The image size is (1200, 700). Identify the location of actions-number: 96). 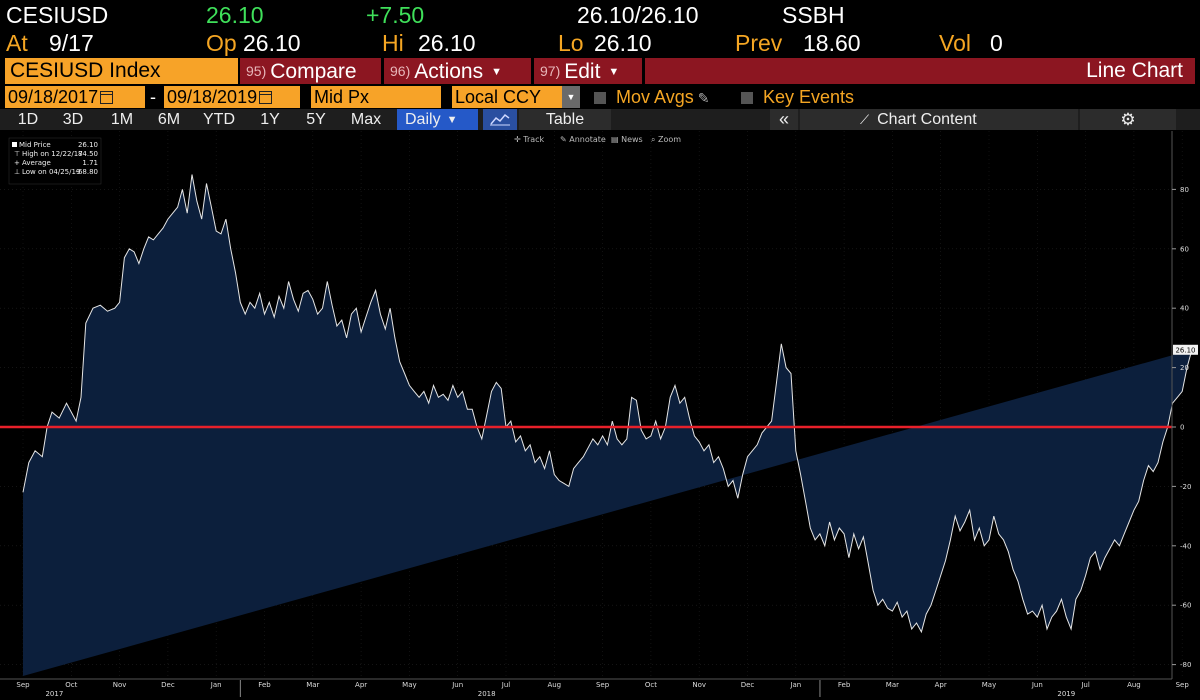
(400, 71).